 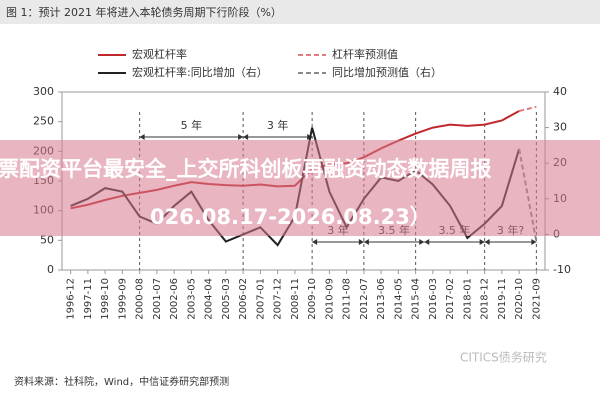 I want to click on title-band, so click(x=300, y=12).